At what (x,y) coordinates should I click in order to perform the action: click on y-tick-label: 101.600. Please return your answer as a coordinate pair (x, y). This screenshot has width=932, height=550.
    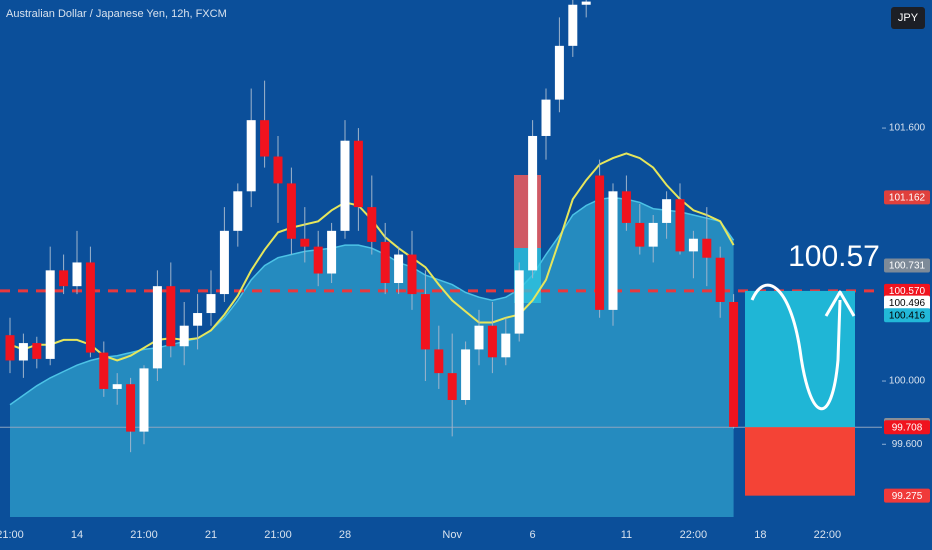
    Looking at the image, I should click on (907, 128).